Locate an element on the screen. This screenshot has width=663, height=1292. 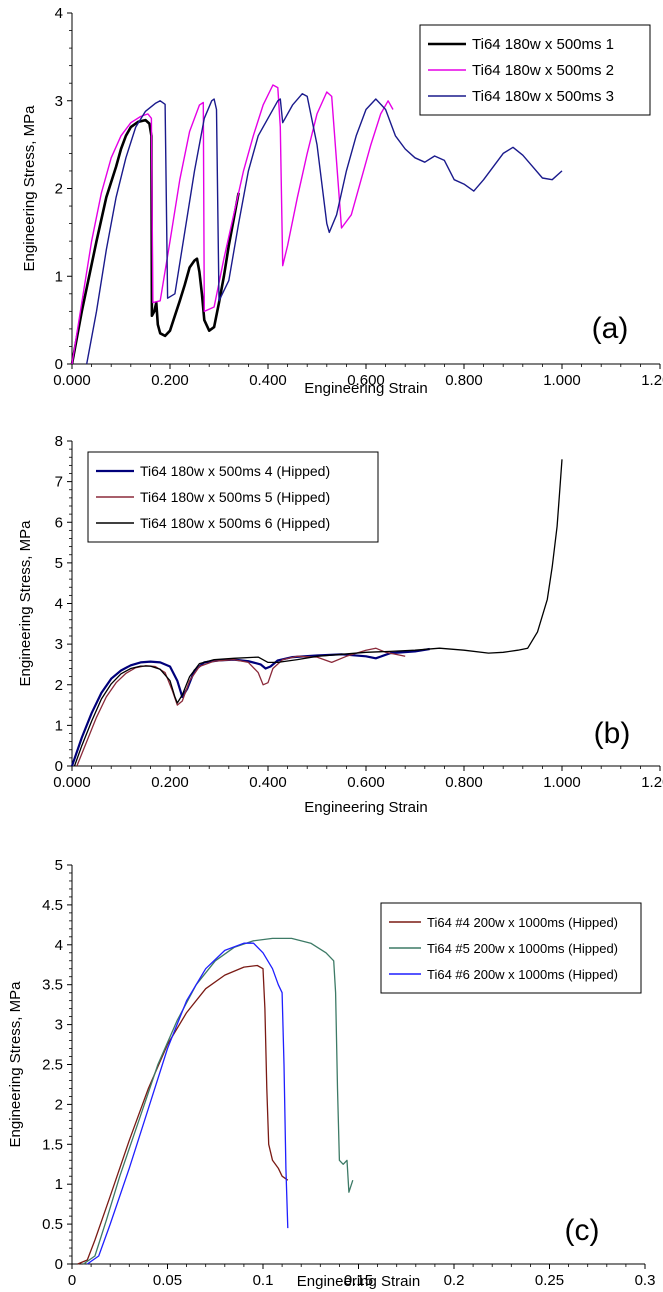
legend-entry: Ti64 #5 200w x 1000ms (Hipped) is located at coordinates (522, 948).